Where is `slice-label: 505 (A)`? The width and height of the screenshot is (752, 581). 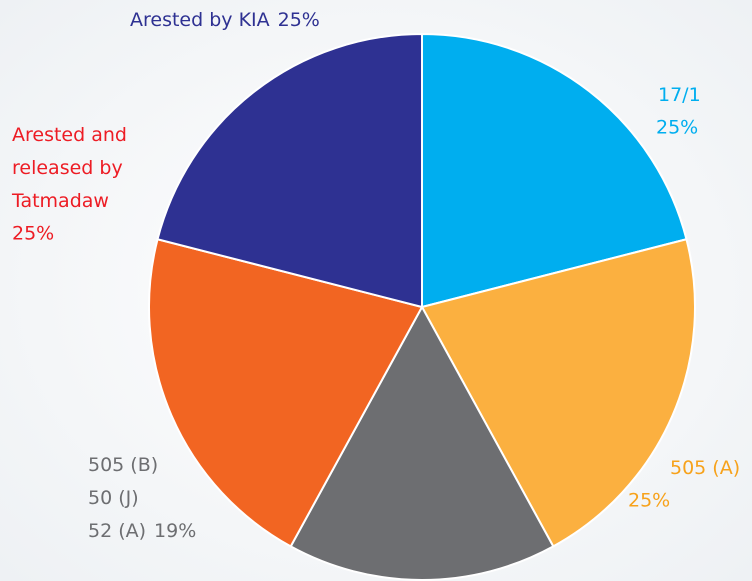 slice-label: 505 (A) is located at coordinates (705, 468).